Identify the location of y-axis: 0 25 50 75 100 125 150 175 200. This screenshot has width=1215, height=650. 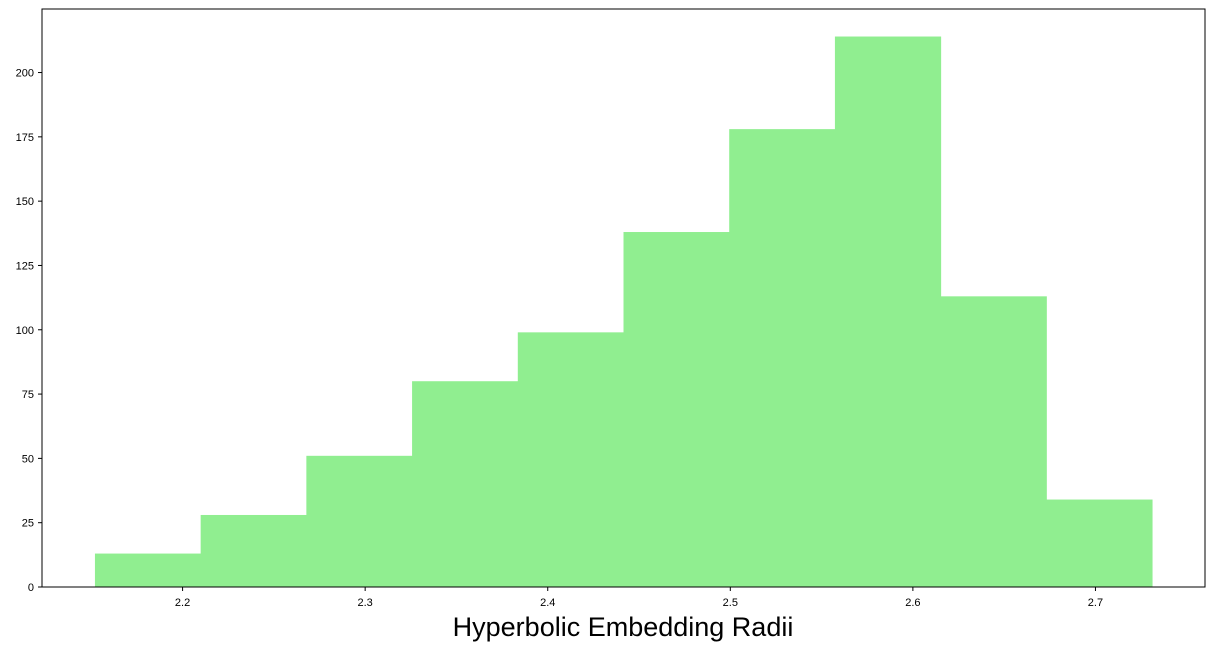
(29, 331).